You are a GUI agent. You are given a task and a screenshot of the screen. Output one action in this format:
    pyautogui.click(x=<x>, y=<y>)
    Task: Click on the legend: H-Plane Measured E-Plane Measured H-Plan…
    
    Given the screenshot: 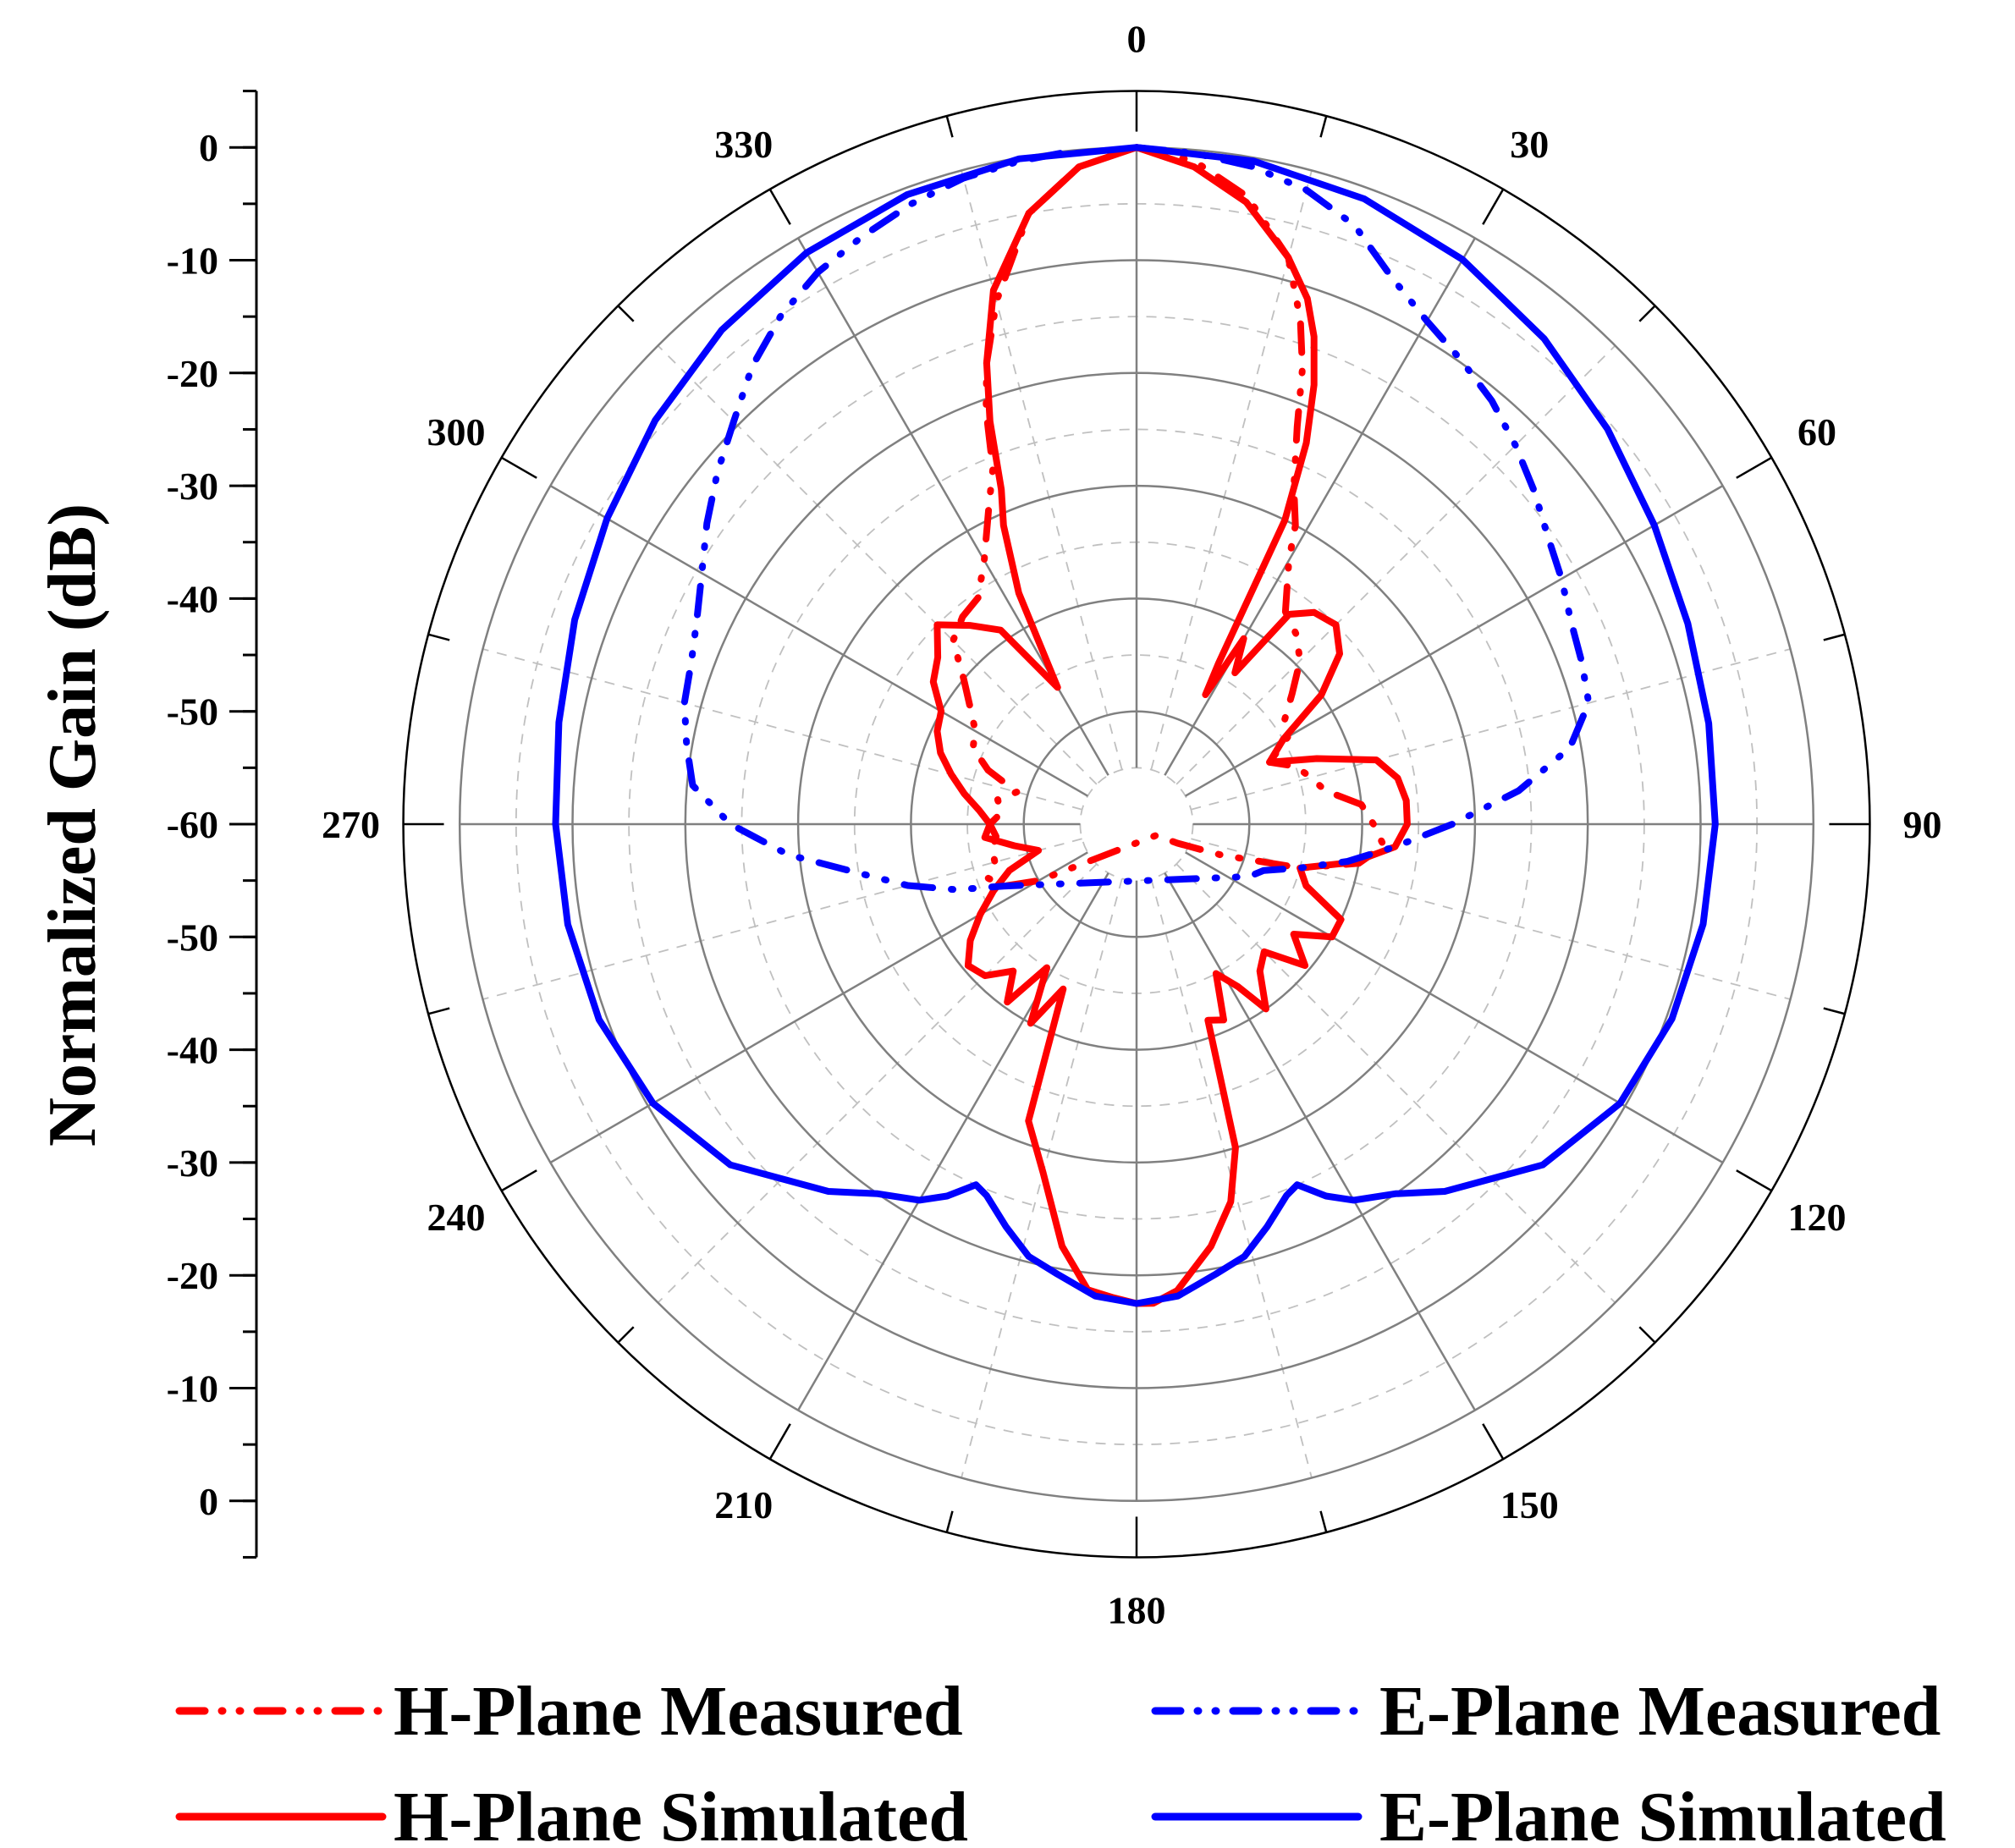 What is the action you would take?
    pyautogui.click(x=1061, y=1760)
    